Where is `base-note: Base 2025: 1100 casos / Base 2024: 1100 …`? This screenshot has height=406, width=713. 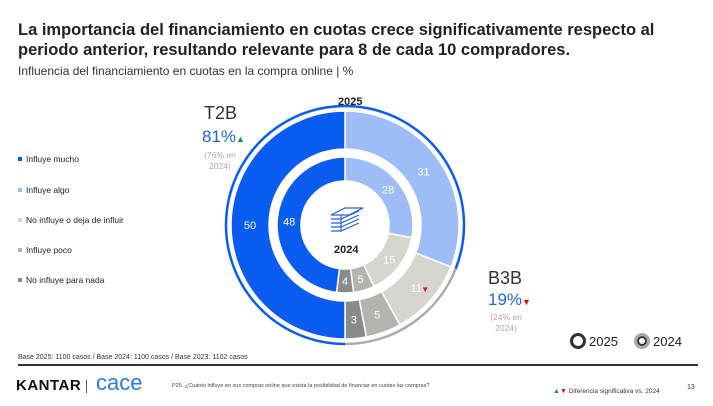
base-note: Base 2025: 1100 casos / Base 2024: 1100 … is located at coordinates (133, 357).